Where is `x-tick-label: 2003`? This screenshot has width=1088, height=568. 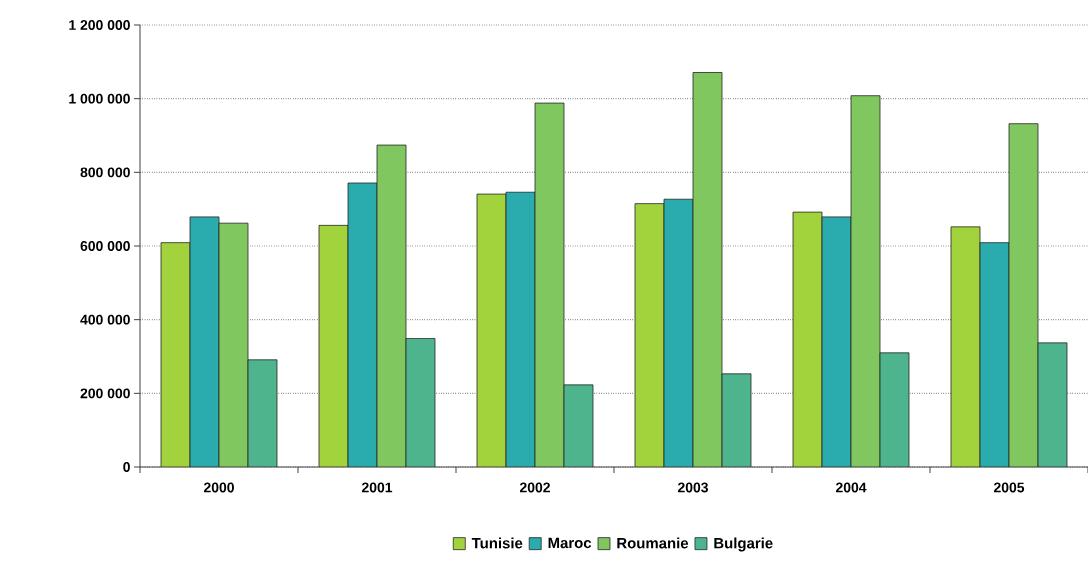 x-tick-label: 2003 is located at coordinates (693, 487).